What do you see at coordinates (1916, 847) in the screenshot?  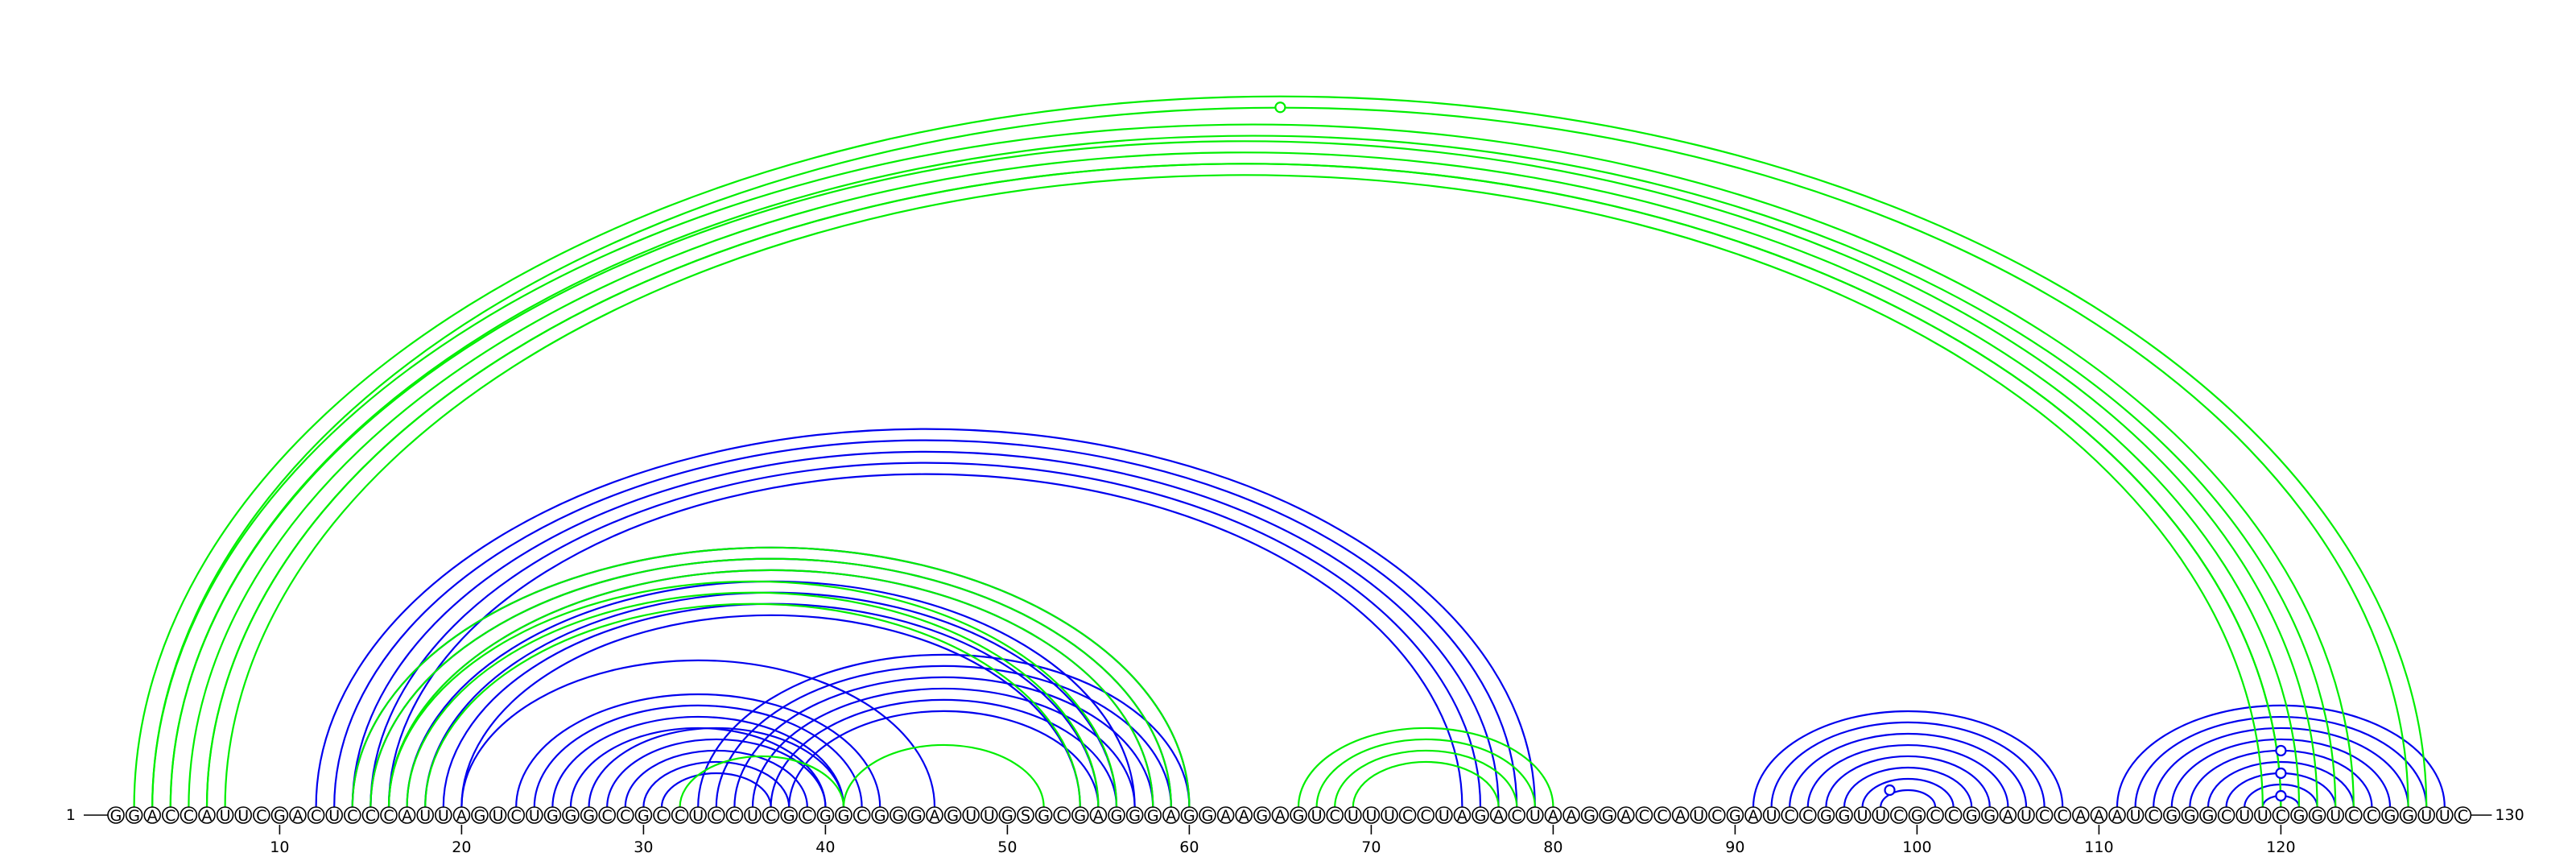 I see `axis-tick-label: 100` at bounding box center [1916, 847].